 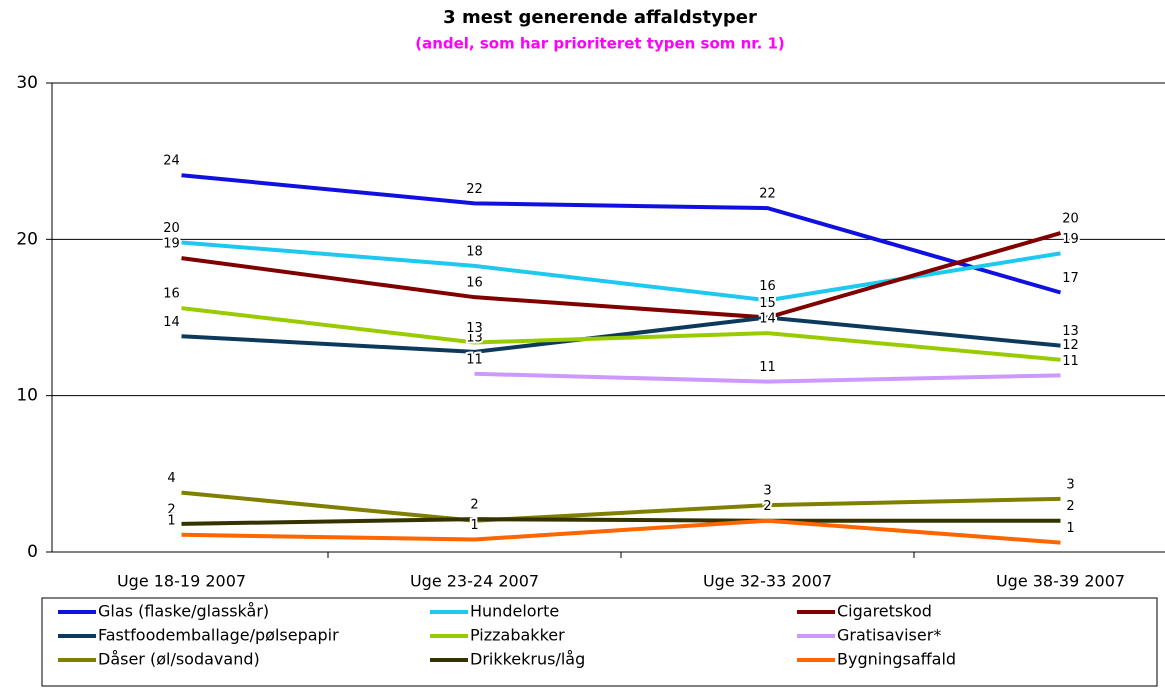 I want to click on data-label: 24, so click(x=171, y=161).